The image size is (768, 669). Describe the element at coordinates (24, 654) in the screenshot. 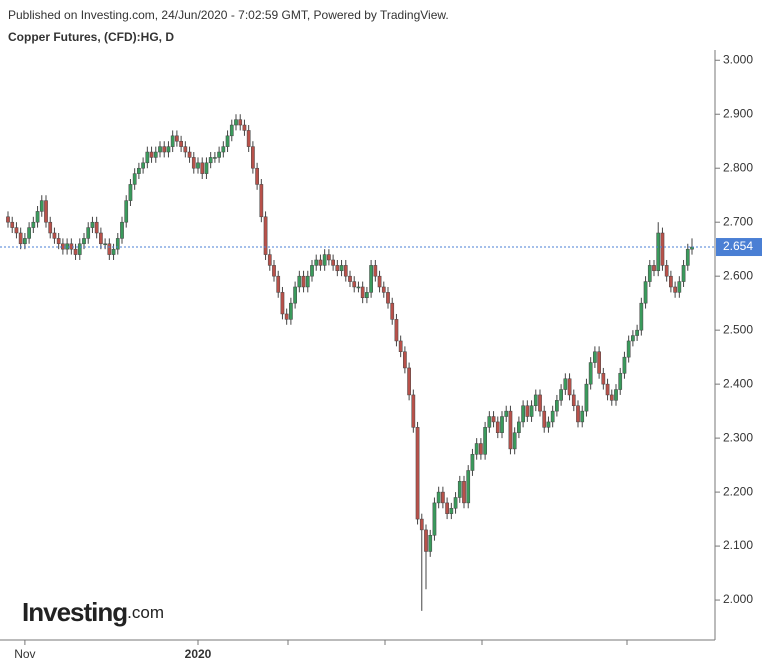

I see `x-tick-label: Nov` at that location.